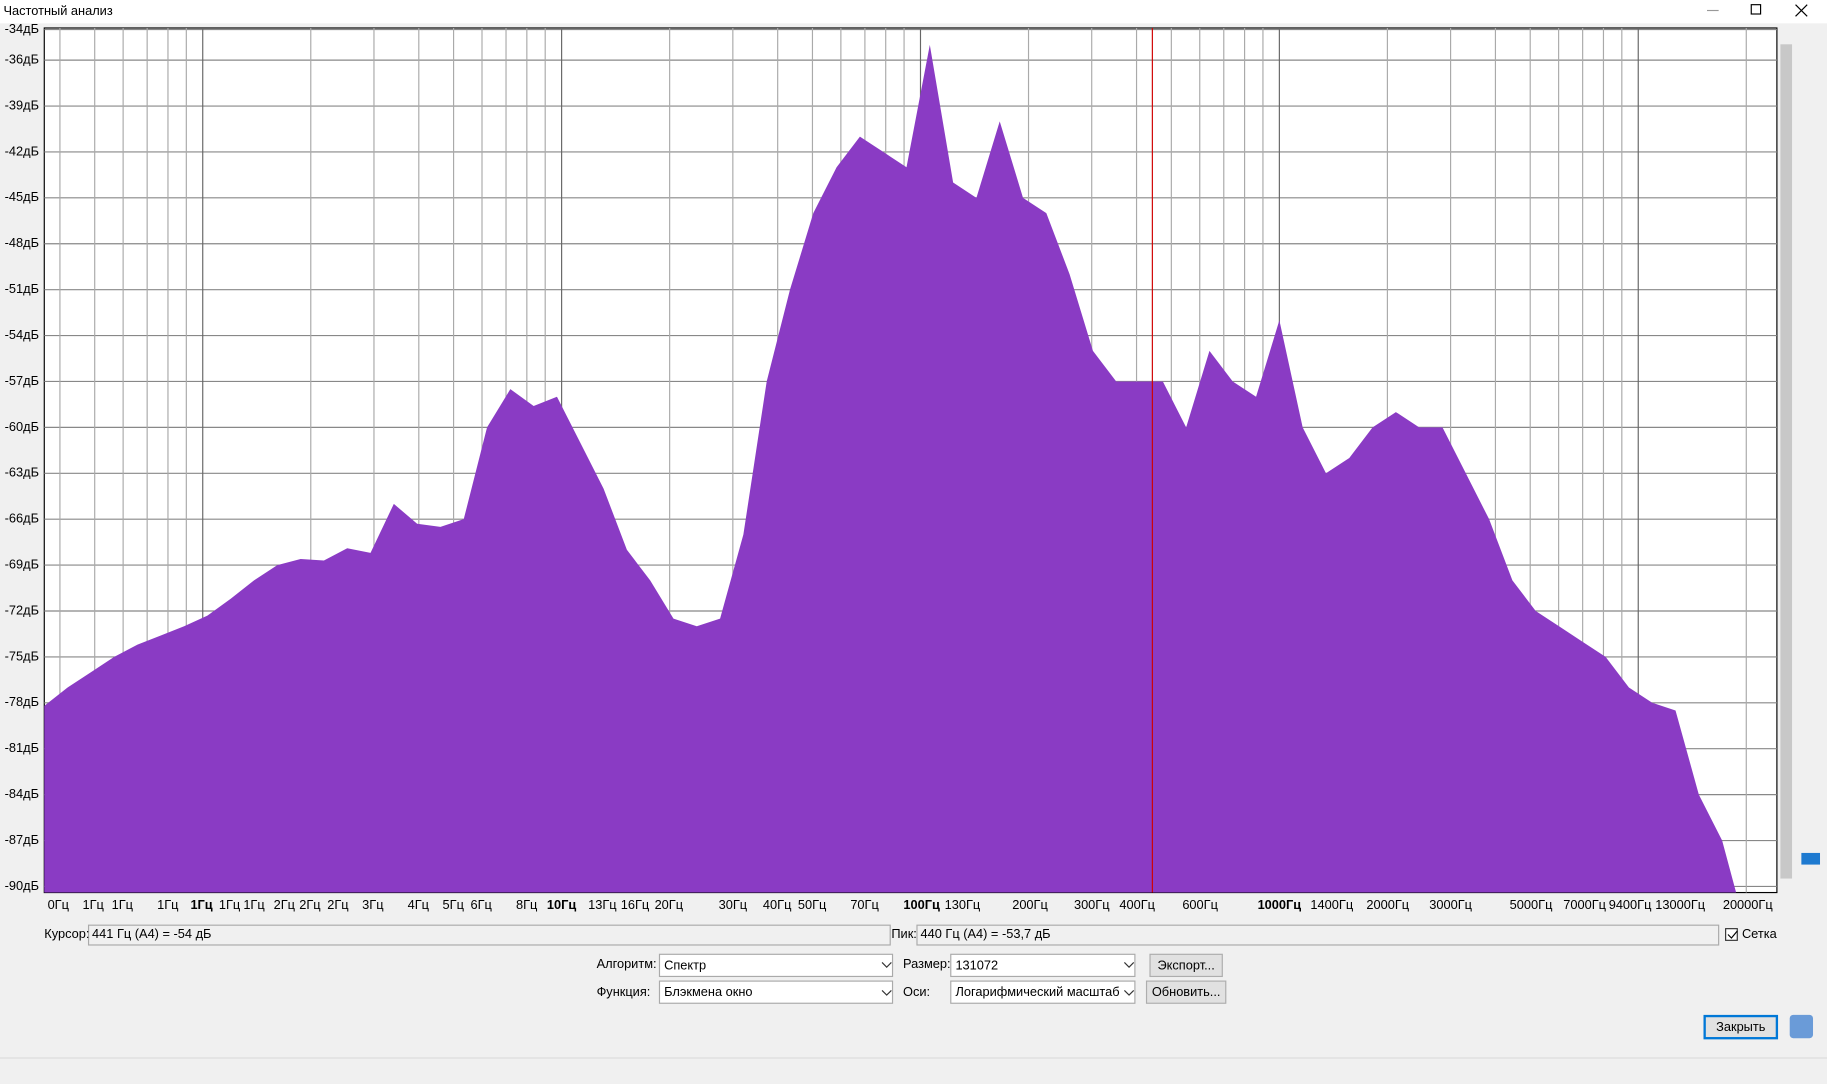  I want to click on axis-select, so click(1043, 992).